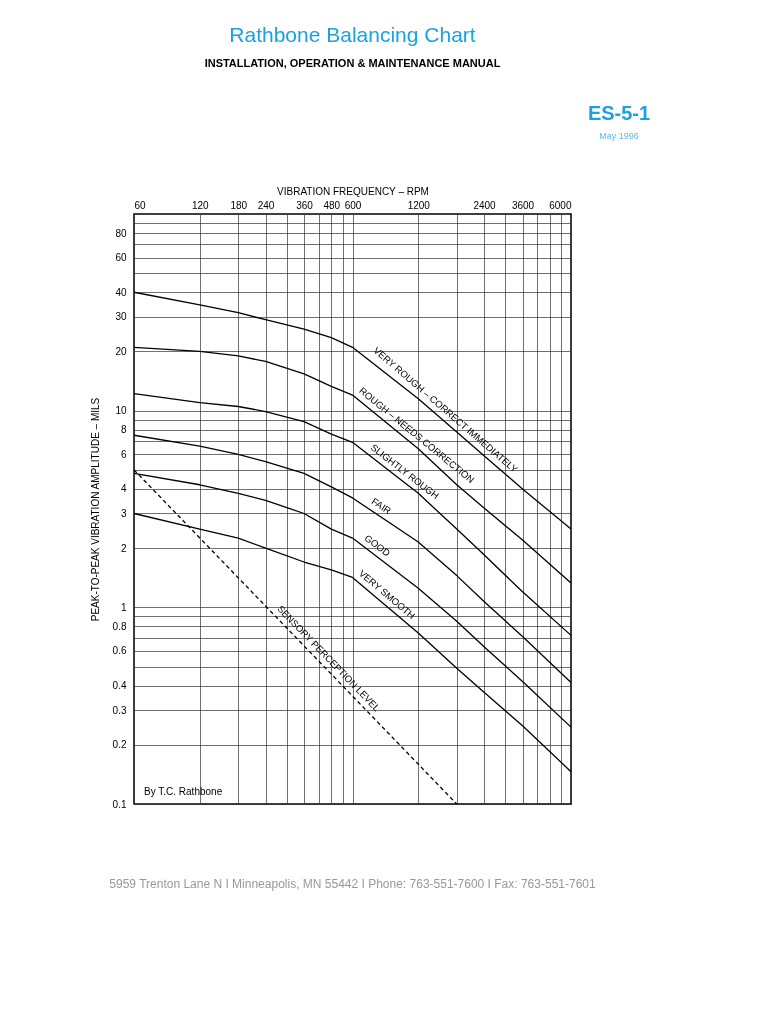  Describe the element at coordinates (95, 509) in the screenshot. I see `y-axis-title: PEAK-TO-PEAK VIBRATION AMPLITUDE – MILS` at that location.